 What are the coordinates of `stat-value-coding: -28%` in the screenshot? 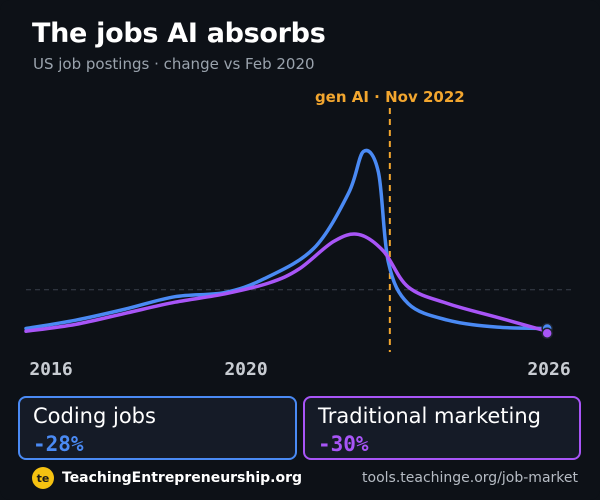 It's located at (58, 444).